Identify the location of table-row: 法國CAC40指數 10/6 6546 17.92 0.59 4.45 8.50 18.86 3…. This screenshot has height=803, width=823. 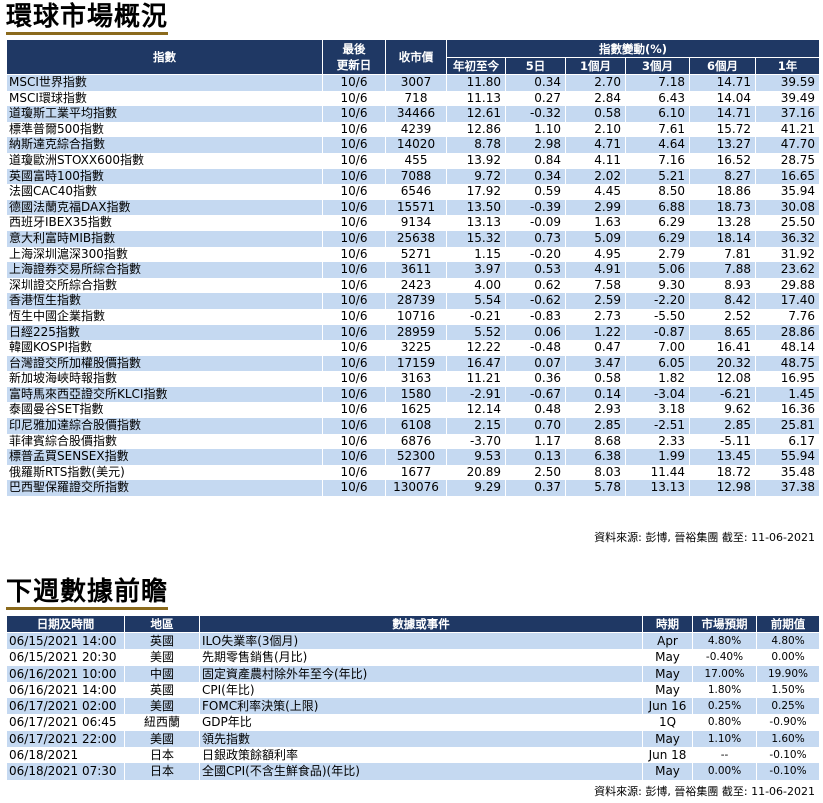
(413, 192).